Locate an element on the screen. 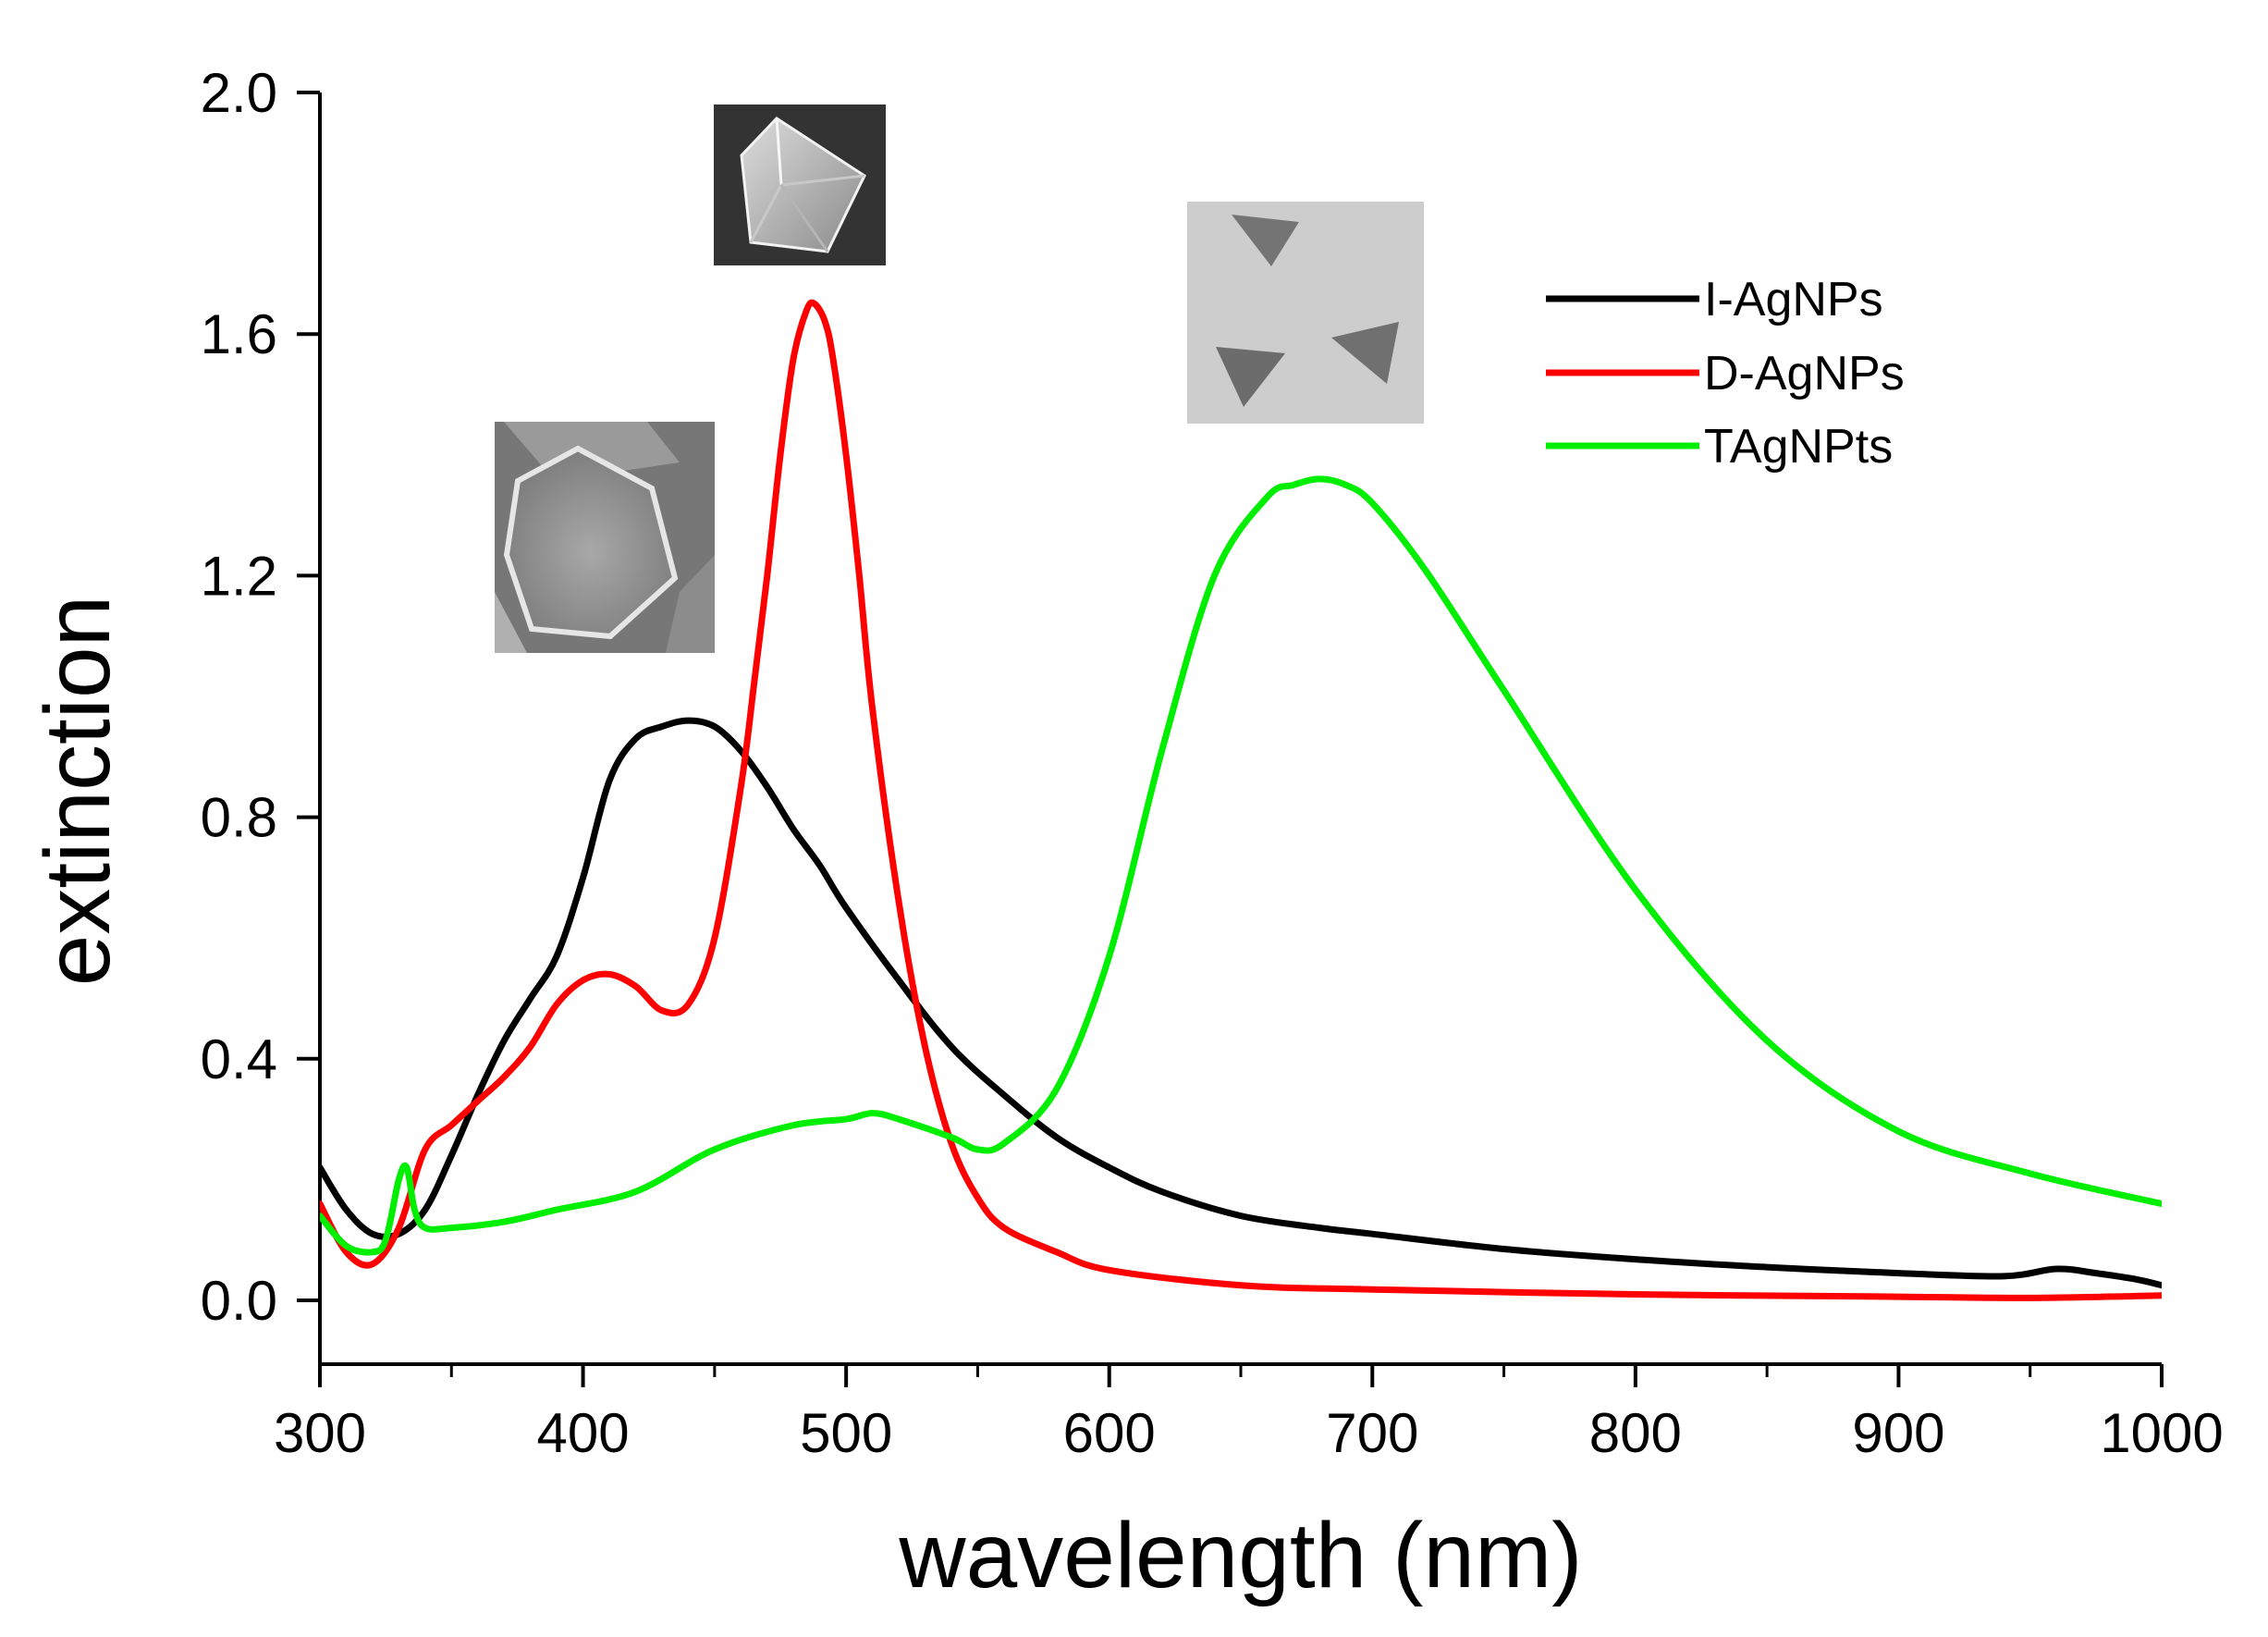 The image size is (2268, 1637). legend: I-AgNPs D-AgNPs TAgNPts is located at coordinates (1725, 374).